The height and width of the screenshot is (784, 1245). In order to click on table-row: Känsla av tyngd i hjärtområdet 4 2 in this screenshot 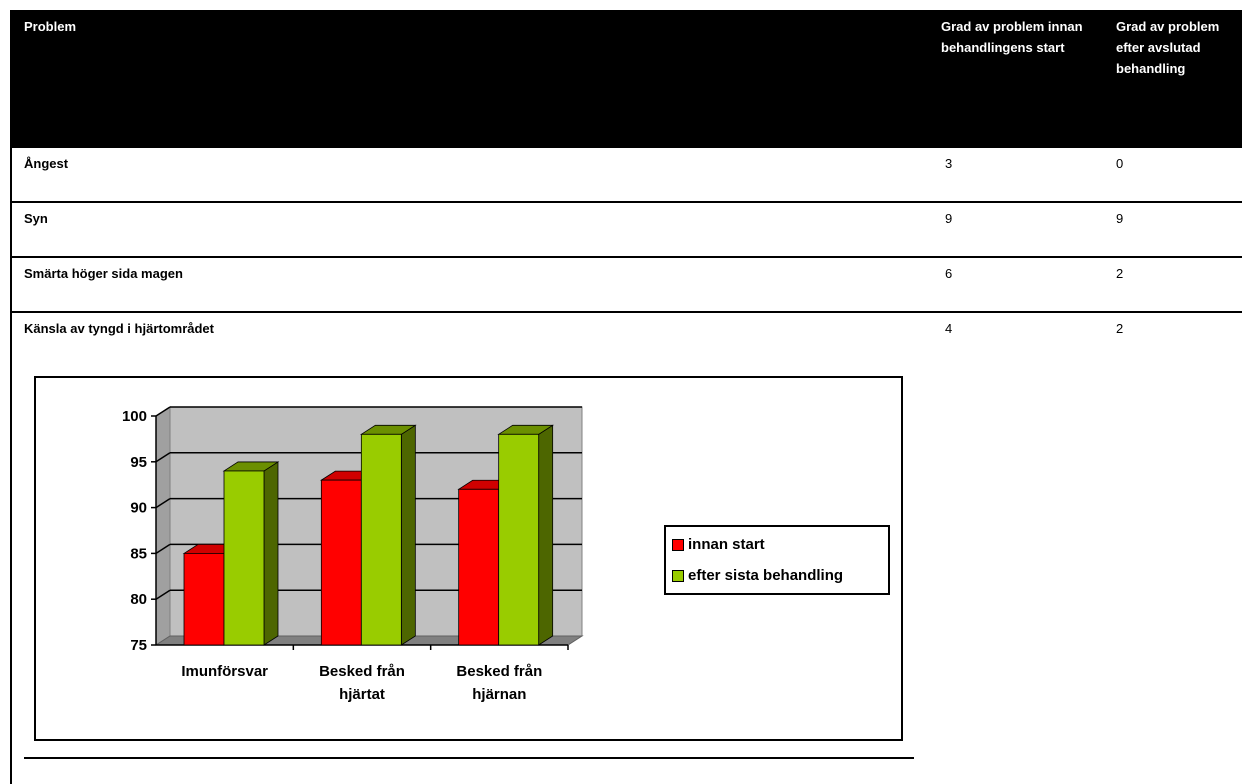, I will do `click(626, 340)`.